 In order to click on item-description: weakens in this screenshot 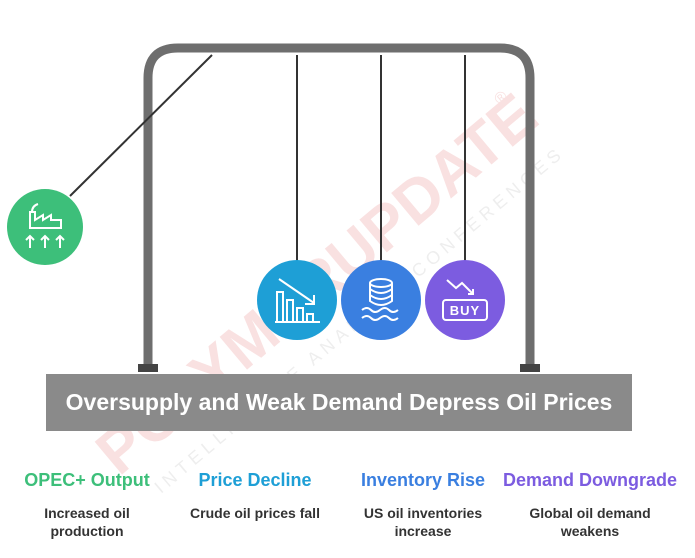, I will do `click(590, 531)`.